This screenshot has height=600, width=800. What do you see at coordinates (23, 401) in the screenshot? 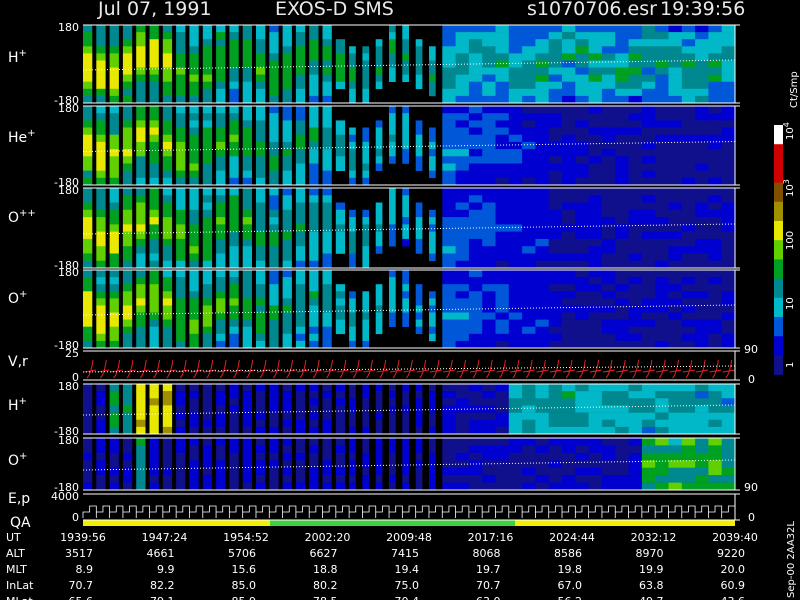
I see `label-superscript: +` at bounding box center [23, 401].